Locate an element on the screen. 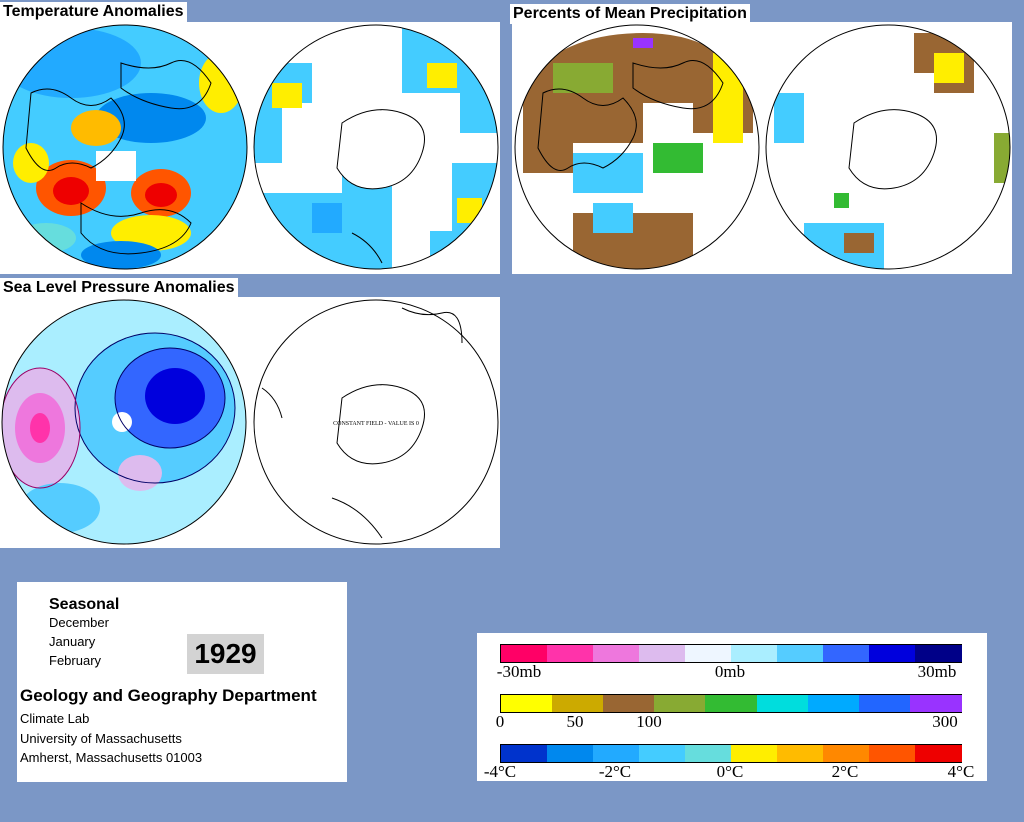 Image resolution: width=1024 pixels, height=822 pixels. precipitation-panel is located at coordinates (762, 148).